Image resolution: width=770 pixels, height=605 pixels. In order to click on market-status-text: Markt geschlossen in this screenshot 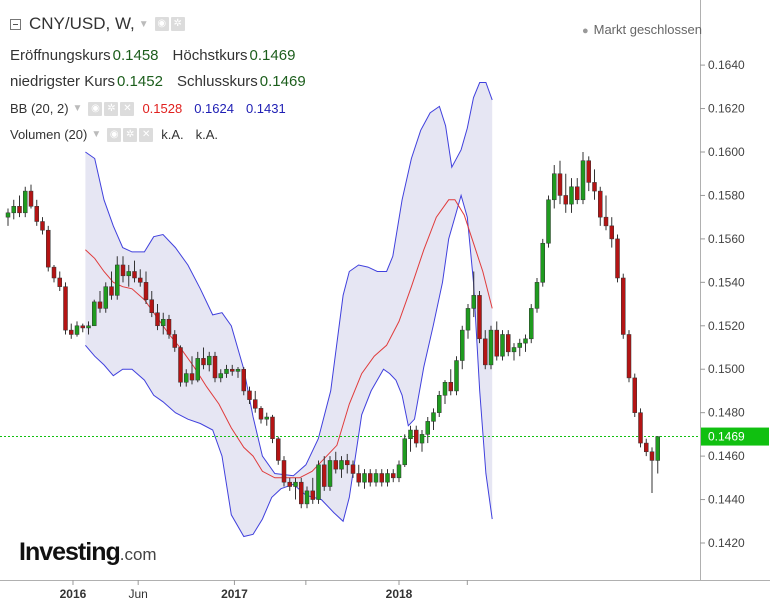, I will do `click(647, 29)`.